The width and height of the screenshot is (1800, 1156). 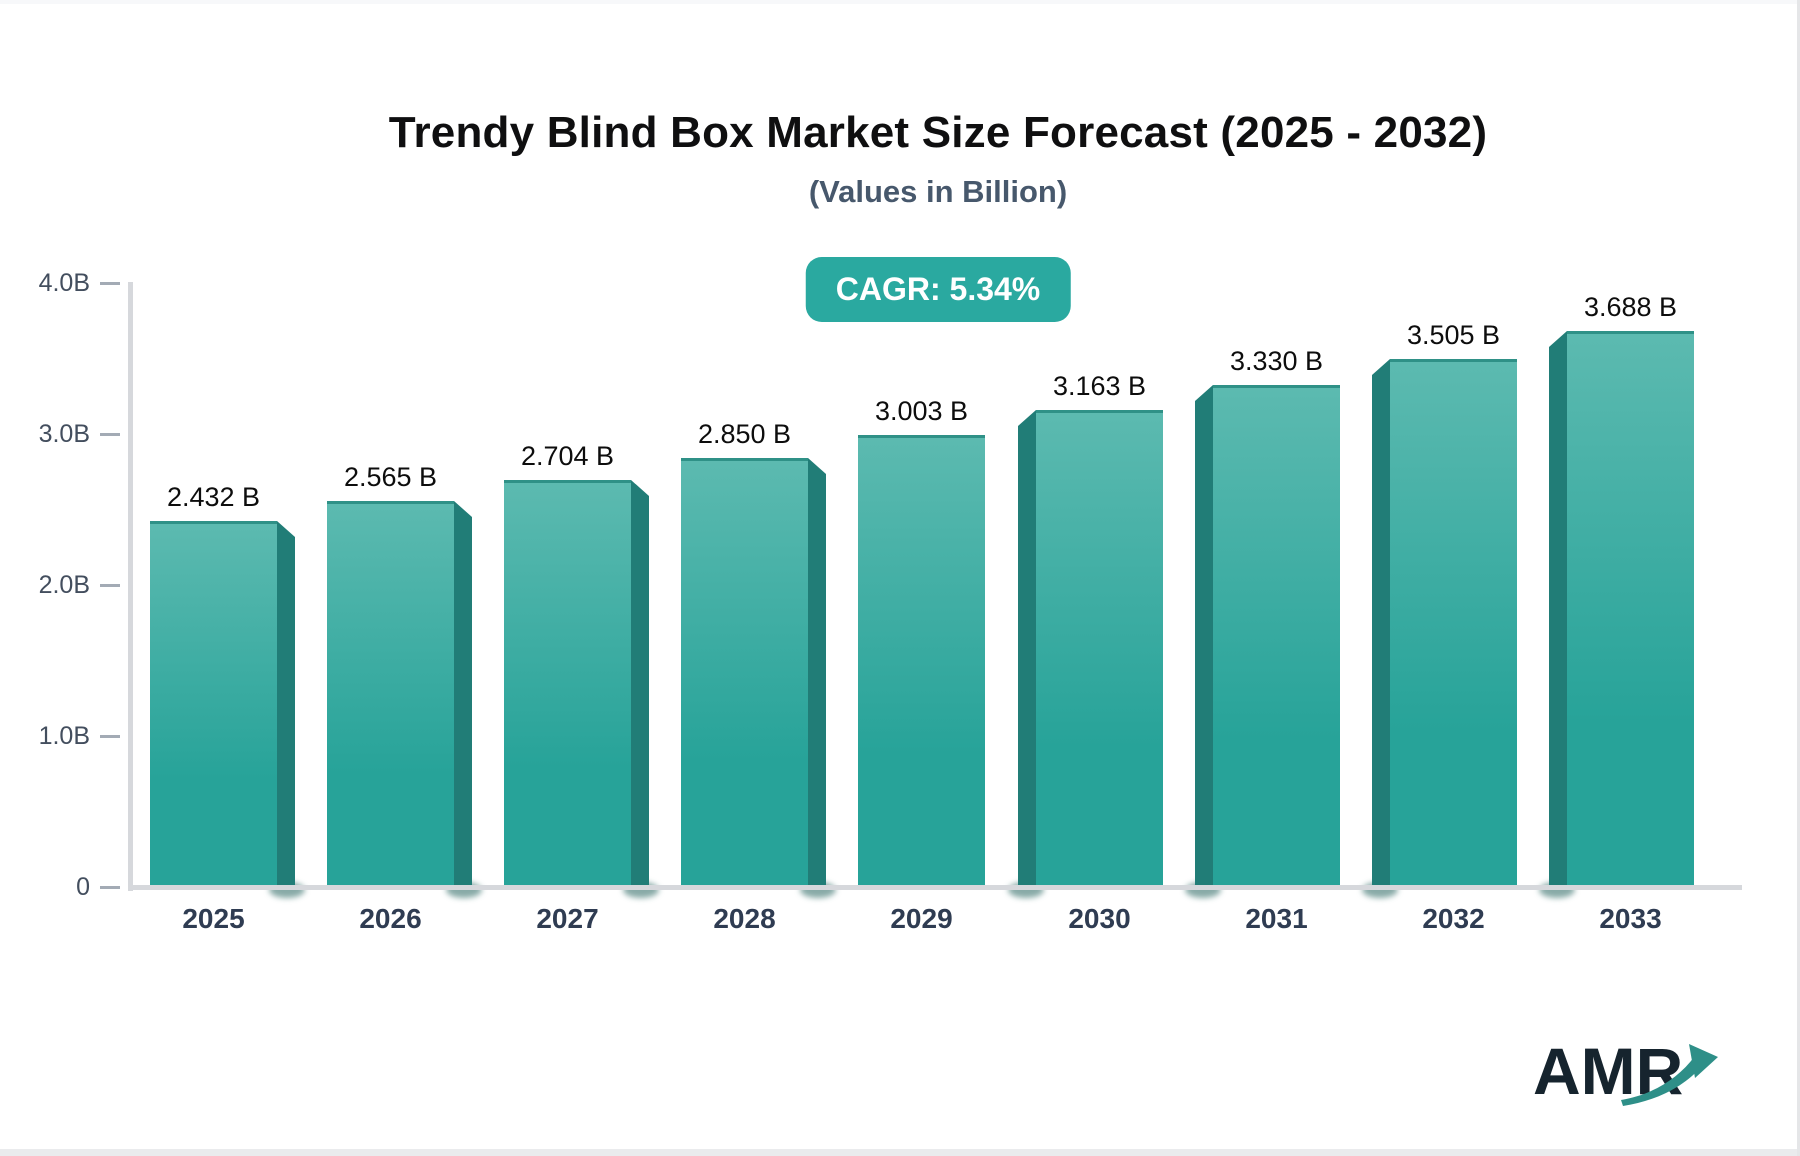 I want to click on growth-arrow-icon, so click(x=1669, y=1075).